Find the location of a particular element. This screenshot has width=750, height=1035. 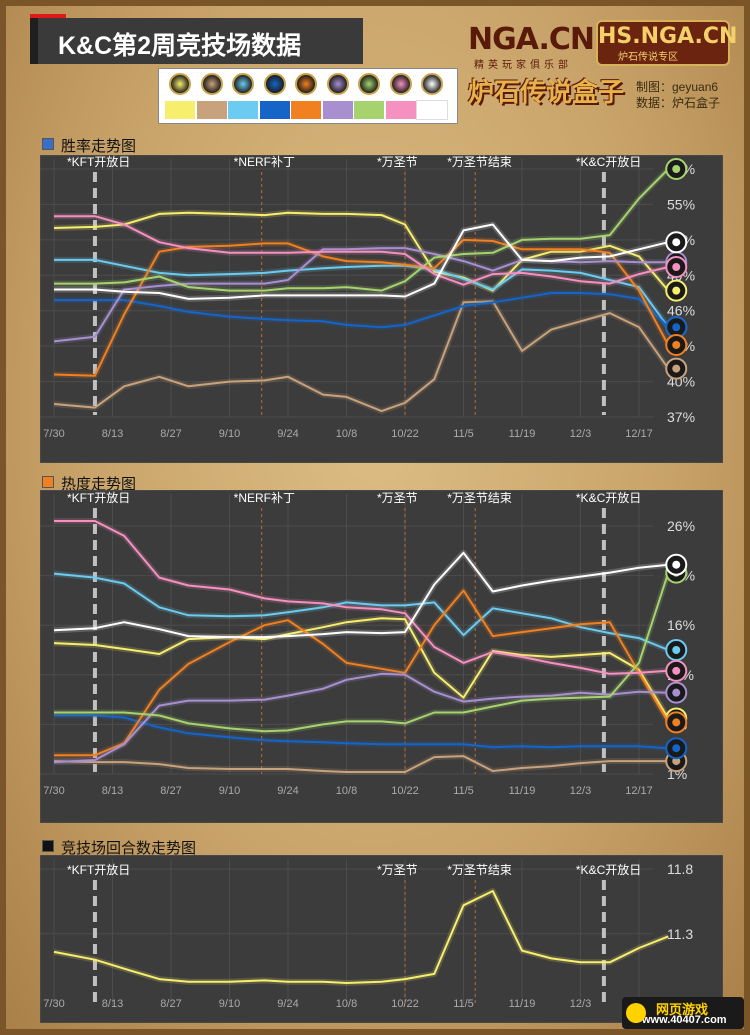

y-tick-label: 11.3 is located at coordinates (680, 934).